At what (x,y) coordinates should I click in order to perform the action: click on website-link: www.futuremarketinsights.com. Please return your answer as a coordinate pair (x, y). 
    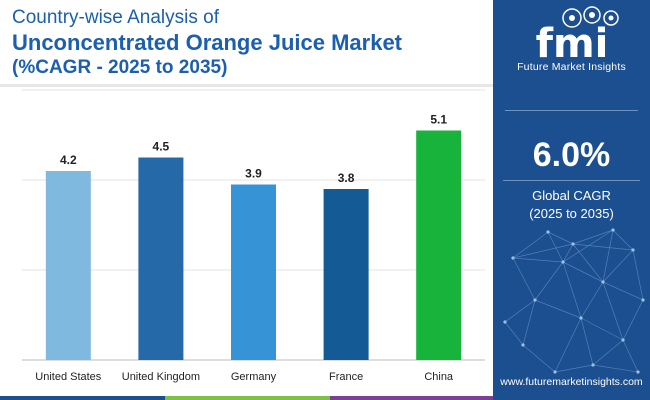
    Looking at the image, I should click on (571, 382).